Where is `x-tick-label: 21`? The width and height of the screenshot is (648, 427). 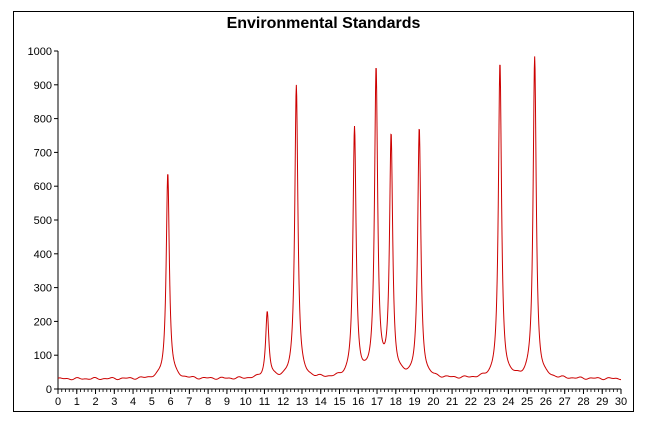
x-tick-label: 21 is located at coordinates (452, 402).